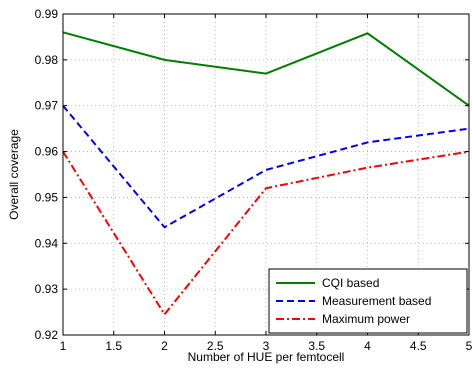  Describe the element at coordinates (266, 346) in the screenshot. I see `x-tick-label: 3` at that location.